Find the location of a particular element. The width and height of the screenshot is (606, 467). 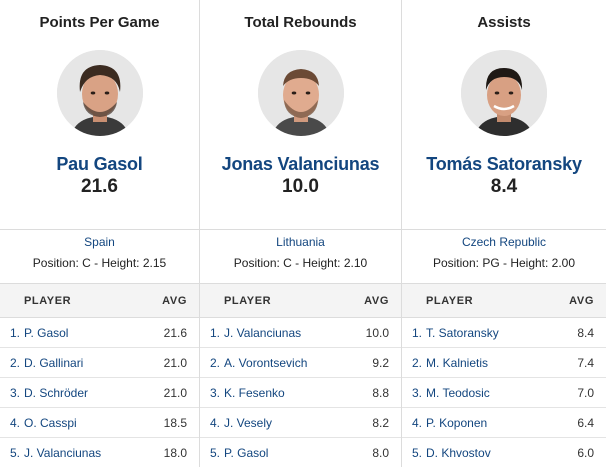

table-row: 5. P. Gasol 8.0 is located at coordinates (300, 452).